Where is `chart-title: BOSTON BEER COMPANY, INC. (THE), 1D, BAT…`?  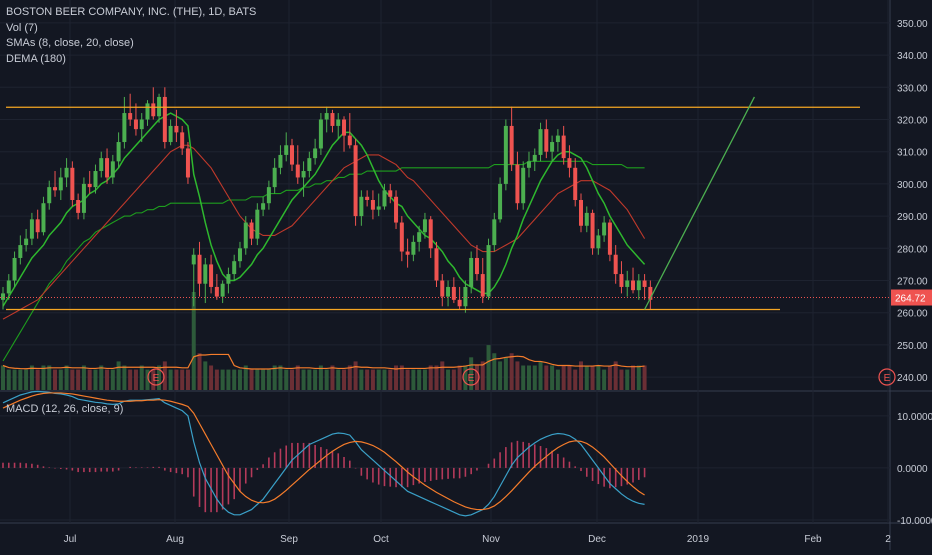 chart-title: BOSTON BEER COMPANY, INC. (THE), 1D, BAT… is located at coordinates (131, 12).